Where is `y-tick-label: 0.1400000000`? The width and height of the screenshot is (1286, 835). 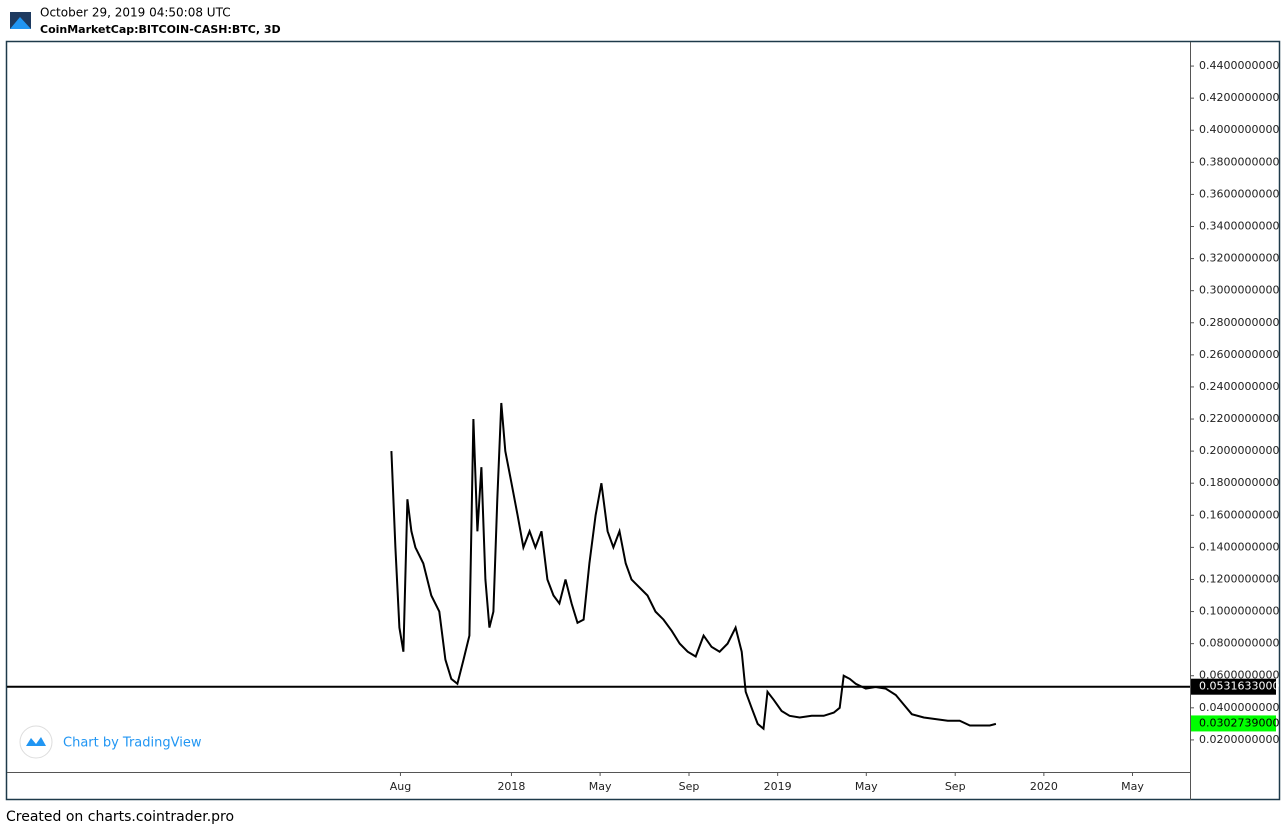 y-tick-label: 0.1400000000 is located at coordinates (1239, 546).